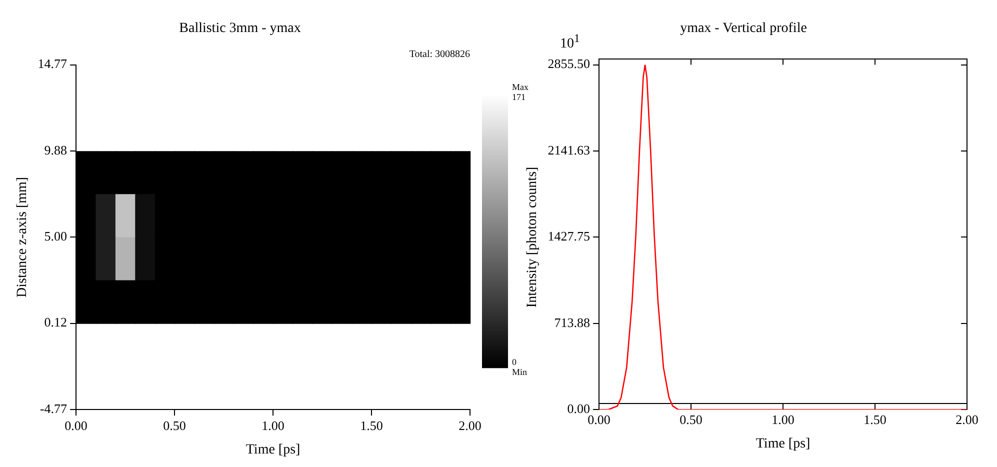  Describe the element at coordinates (56, 322) in the screenshot. I see `y-tick-label: 0.12` at that location.